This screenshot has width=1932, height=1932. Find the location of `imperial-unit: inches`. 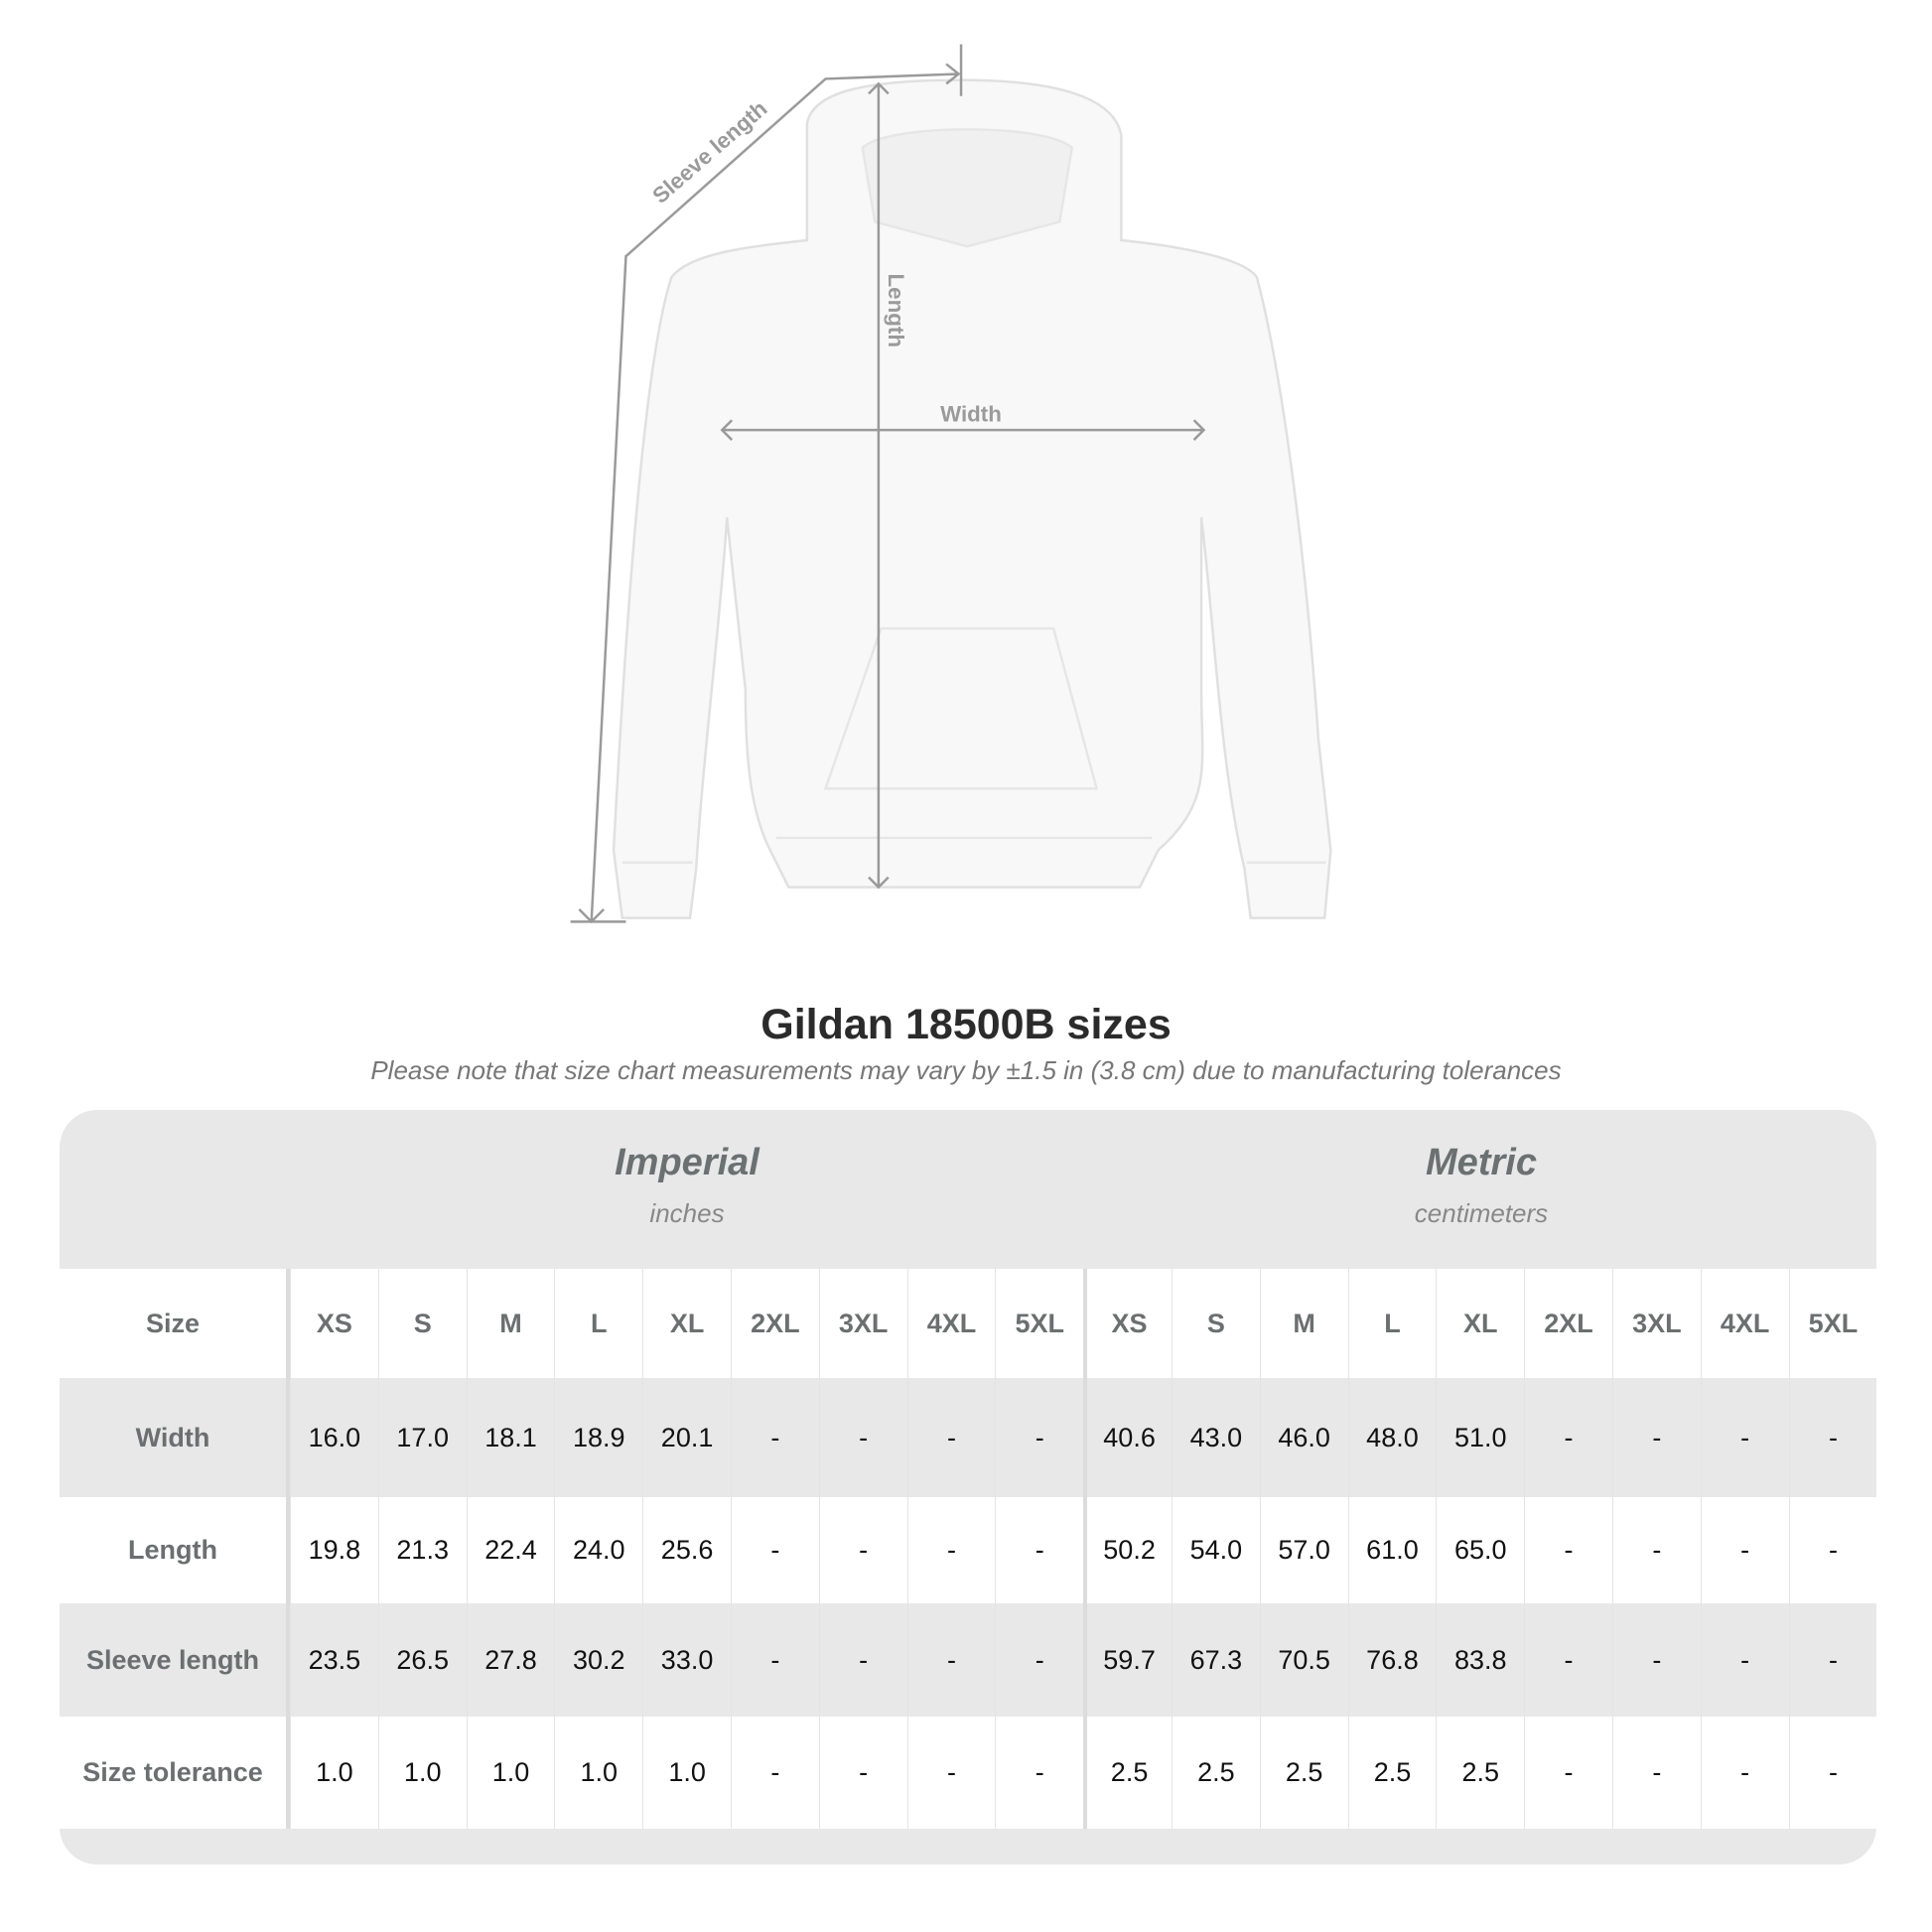

imperial-unit: inches is located at coordinates (687, 1213).